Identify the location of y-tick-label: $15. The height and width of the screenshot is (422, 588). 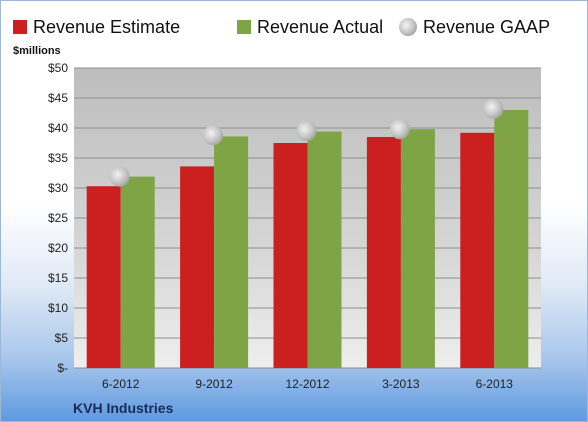
(58, 278).